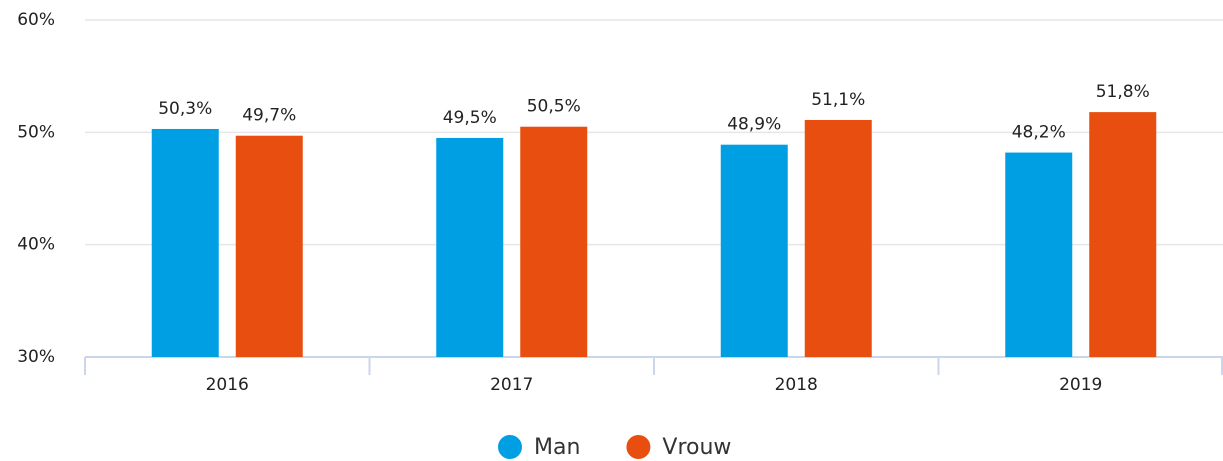 This screenshot has height=461, width=1223. Describe the element at coordinates (754, 125) in the screenshot. I see `data-label: 48,9%` at that location.